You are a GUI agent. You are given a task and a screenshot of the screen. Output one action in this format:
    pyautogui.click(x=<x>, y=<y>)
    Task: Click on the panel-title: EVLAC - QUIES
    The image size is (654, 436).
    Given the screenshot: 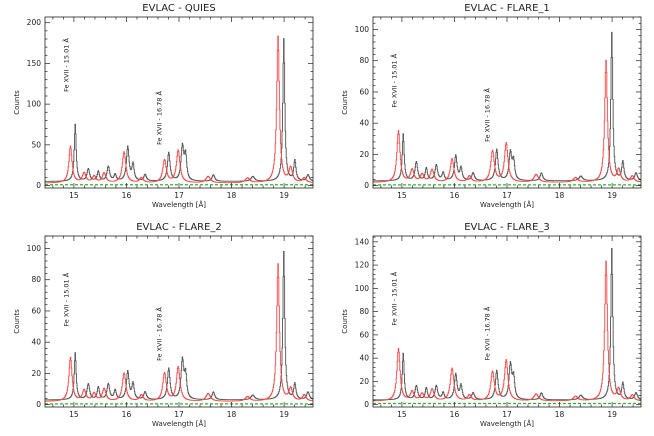 What is the action you would take?
    pyautogui.click(x=178, y=8)
    